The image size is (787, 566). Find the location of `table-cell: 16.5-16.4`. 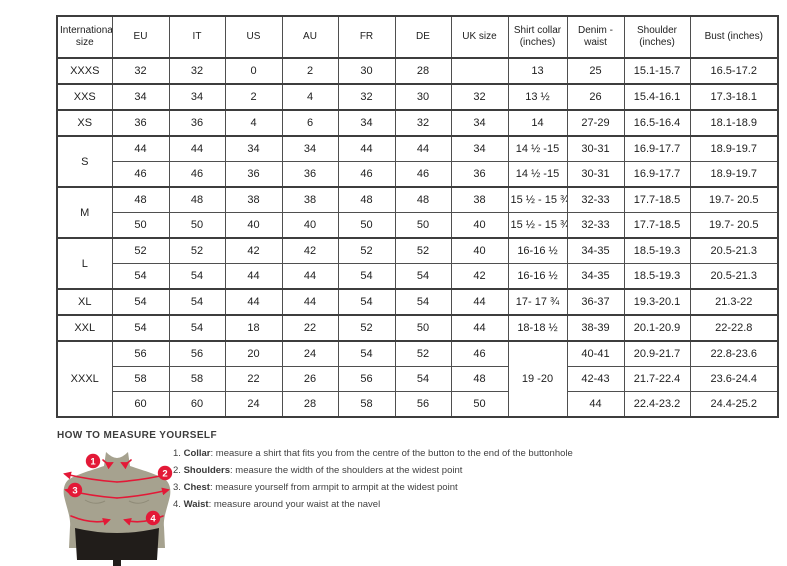

table-cell: 16.5-16.4 is located at coordinates (657, 123).